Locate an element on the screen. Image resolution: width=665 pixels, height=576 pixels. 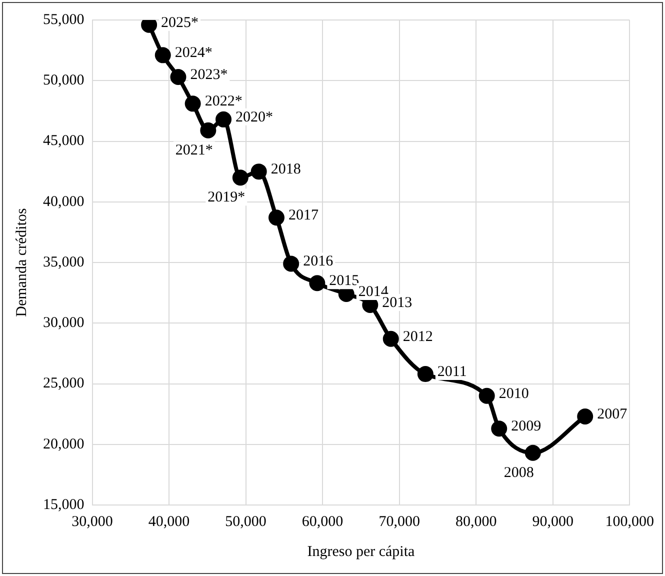
annotation: 2025* is located at coordinates (180, 22).